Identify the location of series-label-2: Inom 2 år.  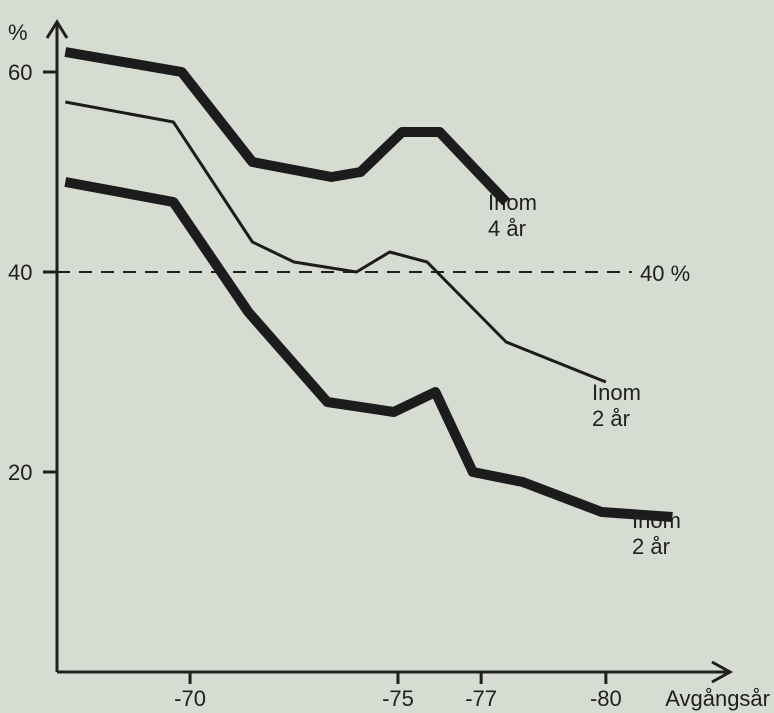
(616, 405).